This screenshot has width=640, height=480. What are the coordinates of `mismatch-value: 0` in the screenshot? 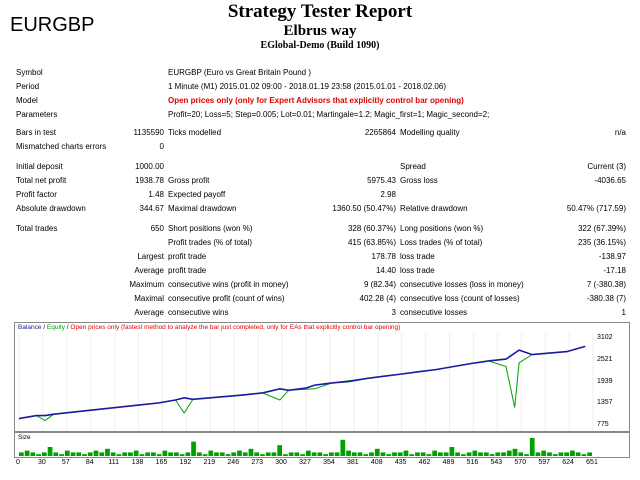 It's located at (161, 146).